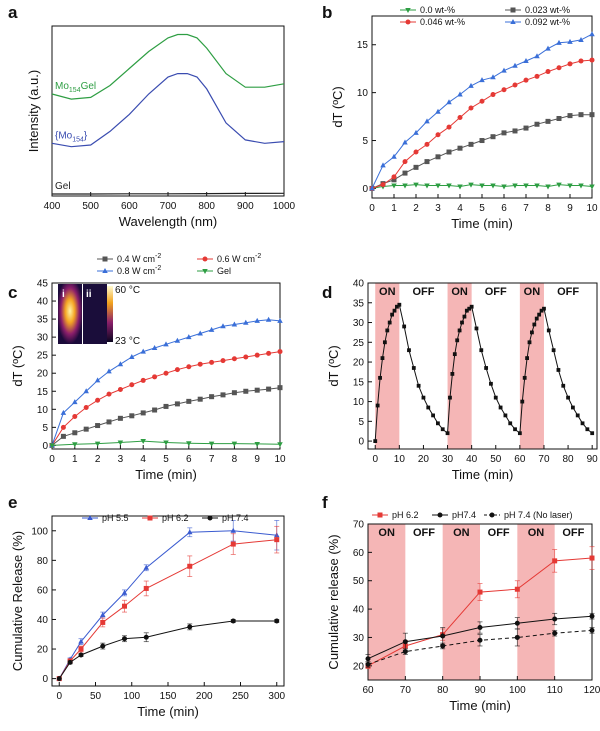  What do you see at coordinates (483, 474) in the screenshot?
I see `x-axis-label: Time (min)` at bounding box center [483, 474].